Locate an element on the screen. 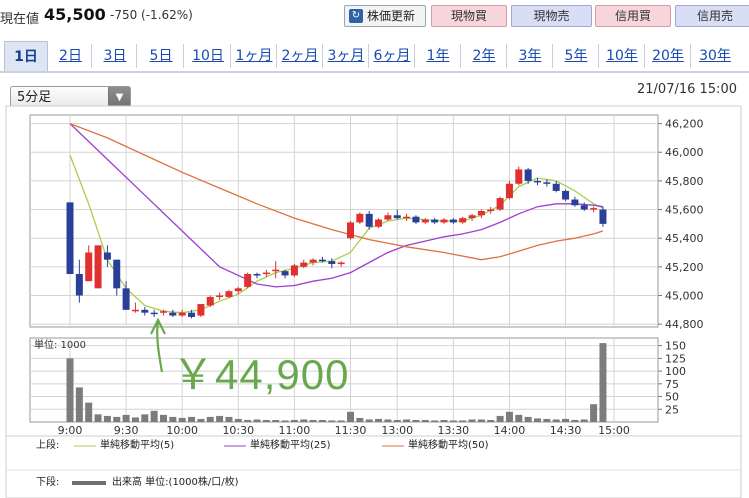 This screenshot has height=498, width=749. x-tick-label: 11:00 is located at coordinates (295, 430).